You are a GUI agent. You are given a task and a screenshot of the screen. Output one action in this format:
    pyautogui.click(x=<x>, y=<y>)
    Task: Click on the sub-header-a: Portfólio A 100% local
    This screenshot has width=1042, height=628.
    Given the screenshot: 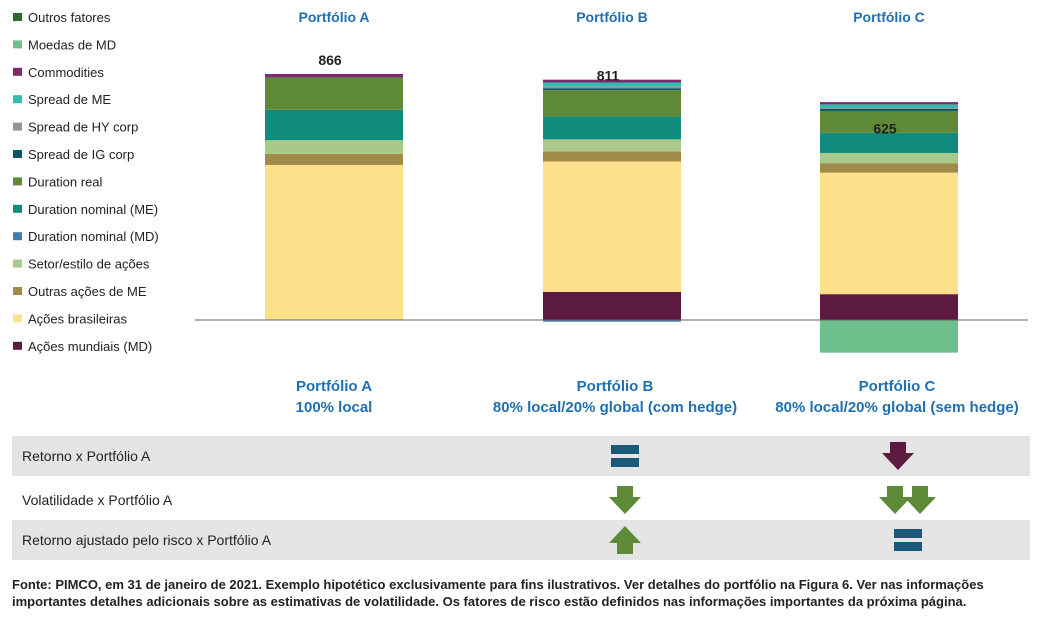 What is the action you would take?
    pyautogui.click(x=334, y=397)
    